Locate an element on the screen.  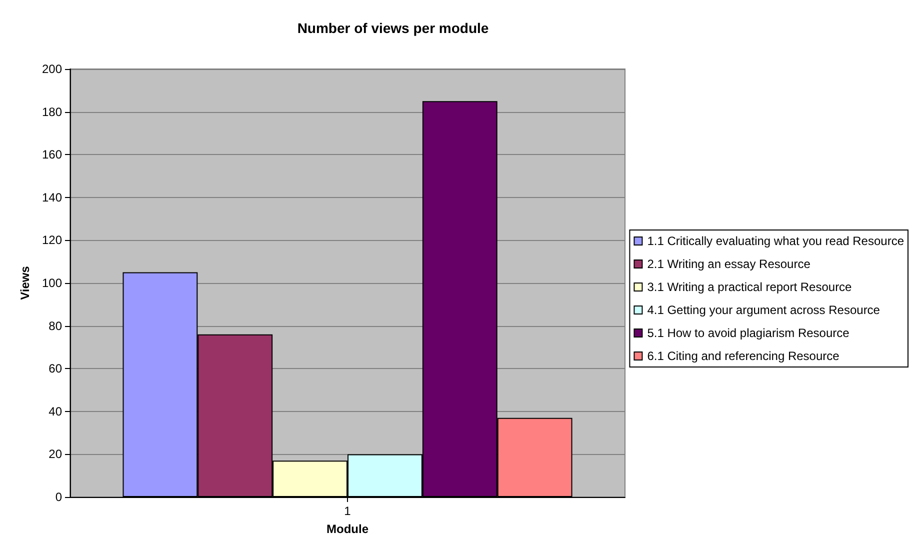
legend-label: 6.1 Citing and referencing Resource is located at coordinates (743, 356).